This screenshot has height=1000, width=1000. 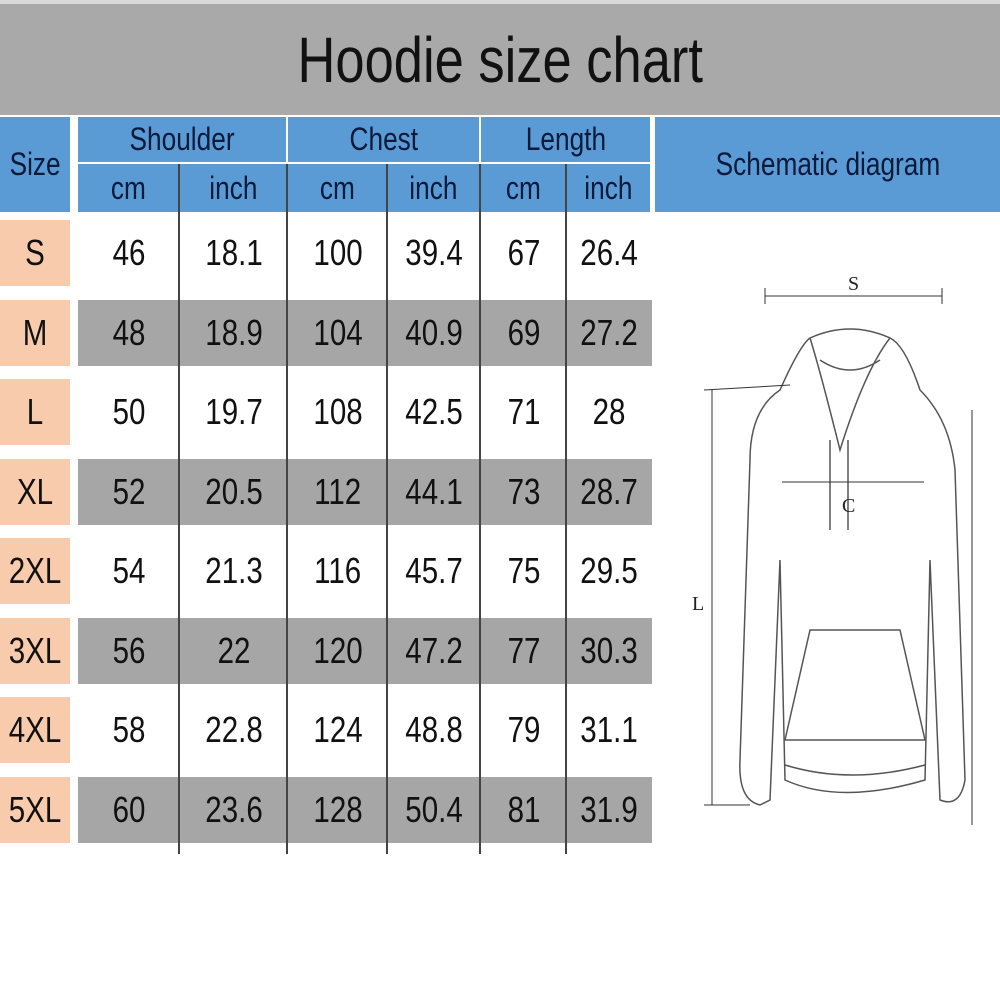 What do you see at coordinates (338, 651) in the screenshot?
I see `value-cell: 120` at bounding box center [338, 651].